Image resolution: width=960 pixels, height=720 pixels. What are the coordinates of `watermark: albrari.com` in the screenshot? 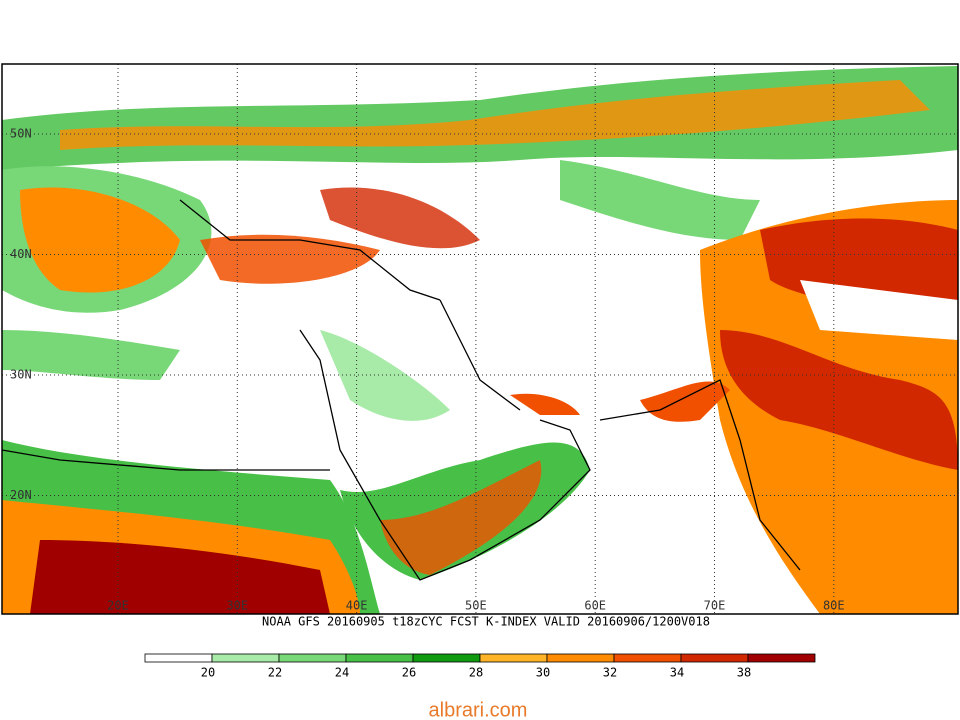 It's located at (478, 709).